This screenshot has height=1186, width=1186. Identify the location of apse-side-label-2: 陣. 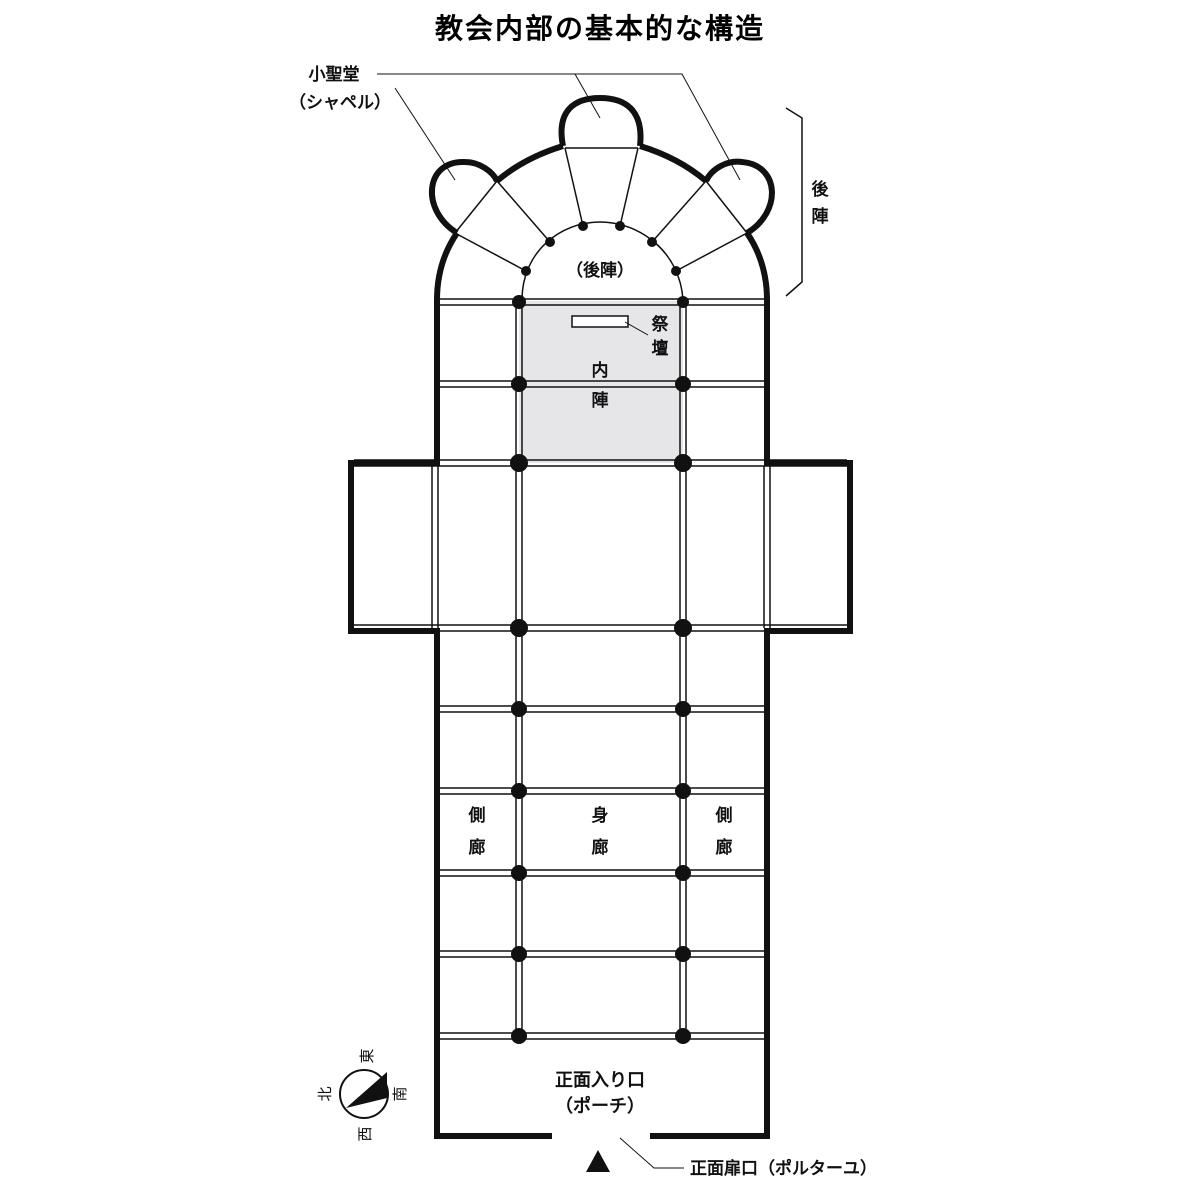
(820, 216).